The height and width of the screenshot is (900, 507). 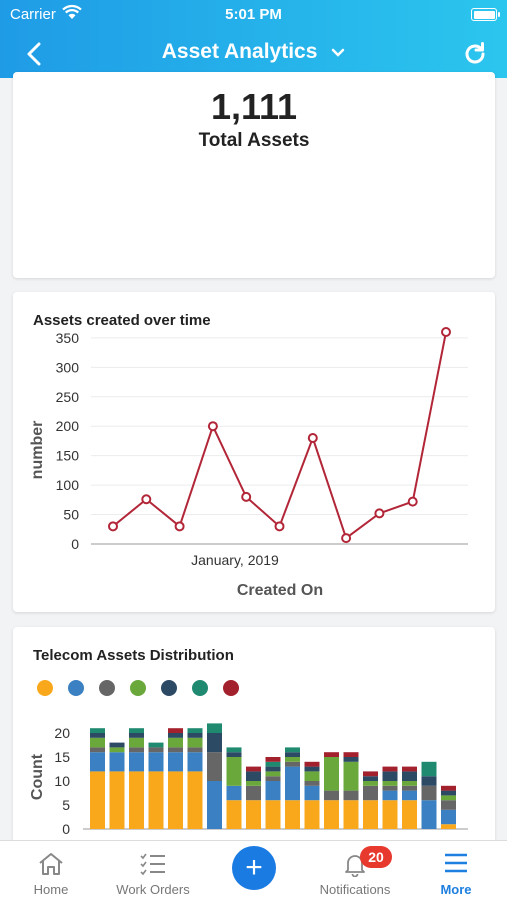 I want to click on tab-work-orders: Work Orders, so click(x=153, y=870).